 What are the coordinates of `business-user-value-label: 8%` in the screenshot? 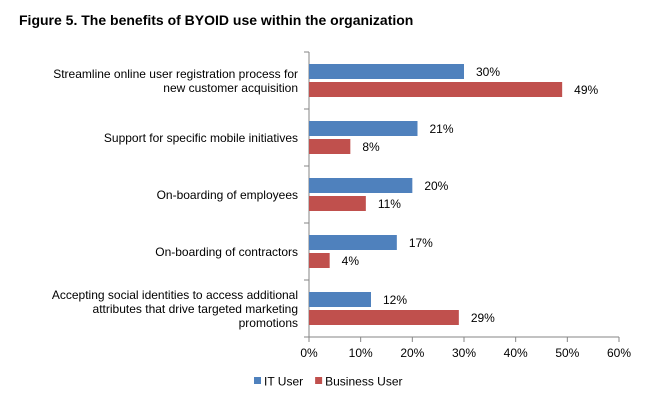 It's located at (371, 147).